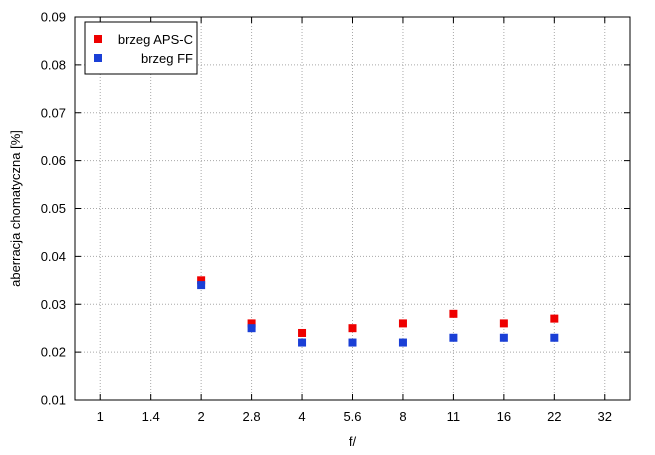 Image resolution: width=655 pixels, height=455 pixels. Describe the element at coordinates (402, 416) in the screenshot. I see `x-tick-label: 8` at that location.